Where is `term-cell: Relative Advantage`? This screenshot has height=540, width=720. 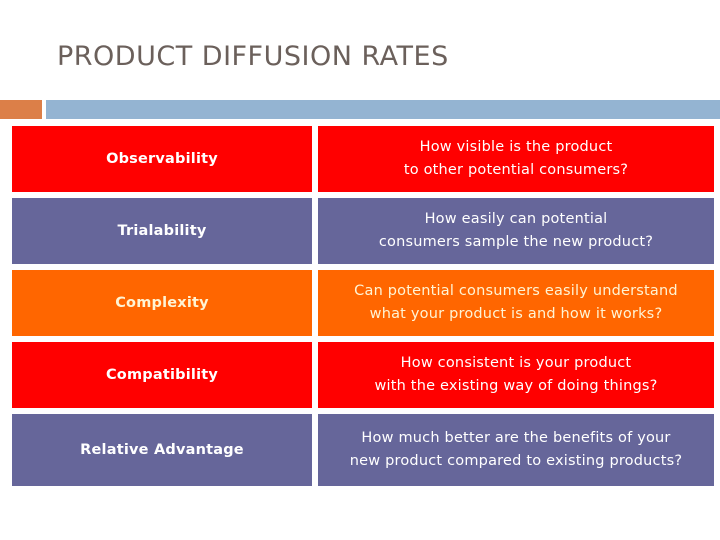 term-cell: Relative Advantage is located at coordinates (162, 450).